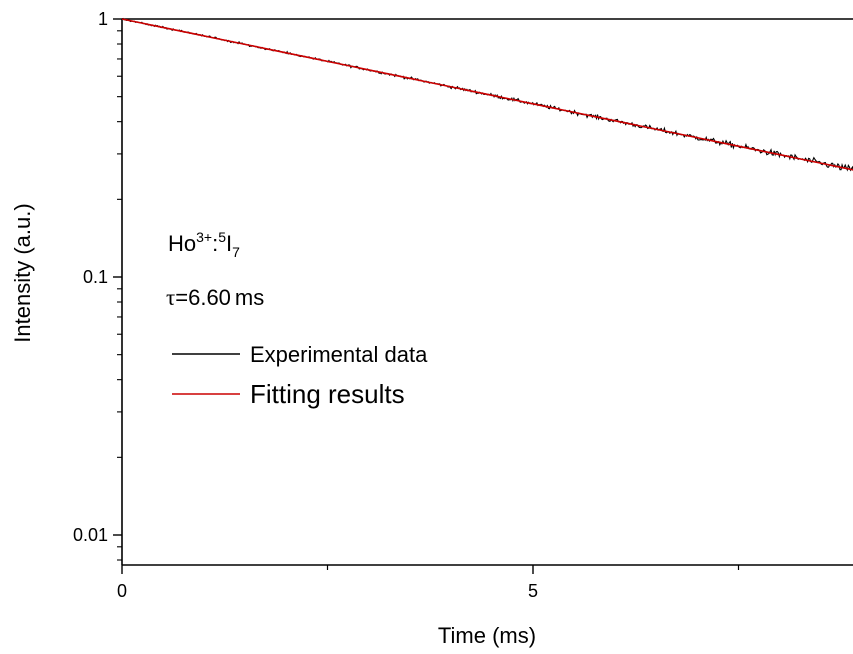  What do you see at coordinates (249, 297) in the screenshot?
I see `tau-unit: ms` at bounding box center [249, 297].